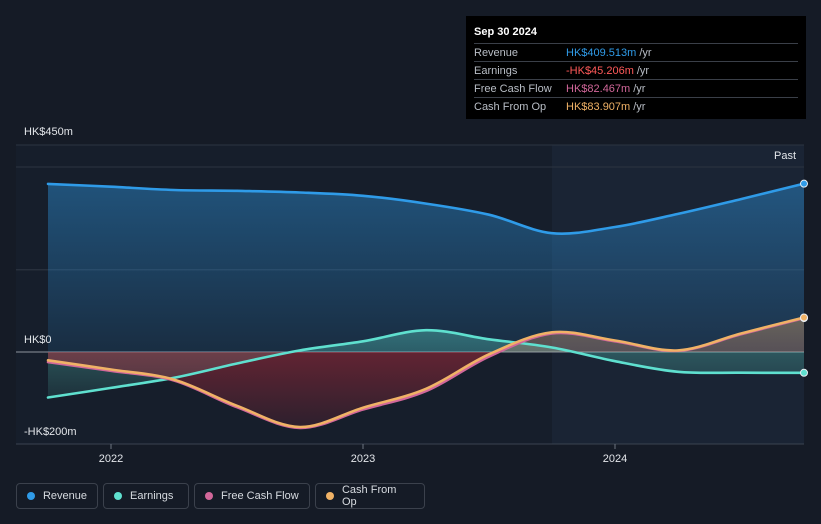  I want to click on tooltip-value: -HK$45.206m, so click(600, 70).